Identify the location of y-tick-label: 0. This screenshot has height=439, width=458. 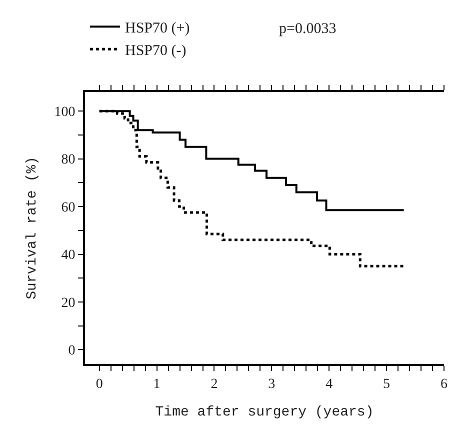
(72, 351).